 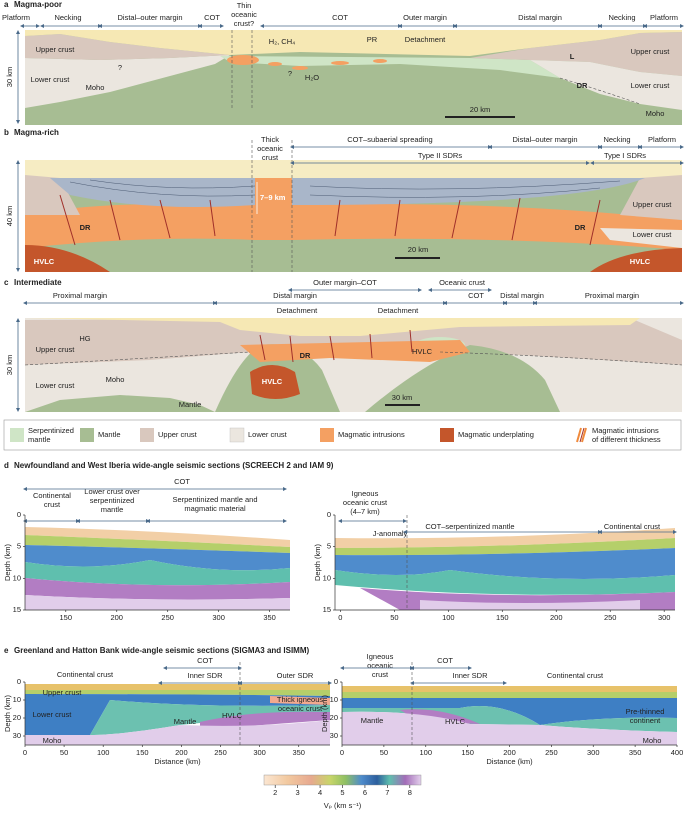 I want to click on label: Intermediate, so click(x=38, y=282).